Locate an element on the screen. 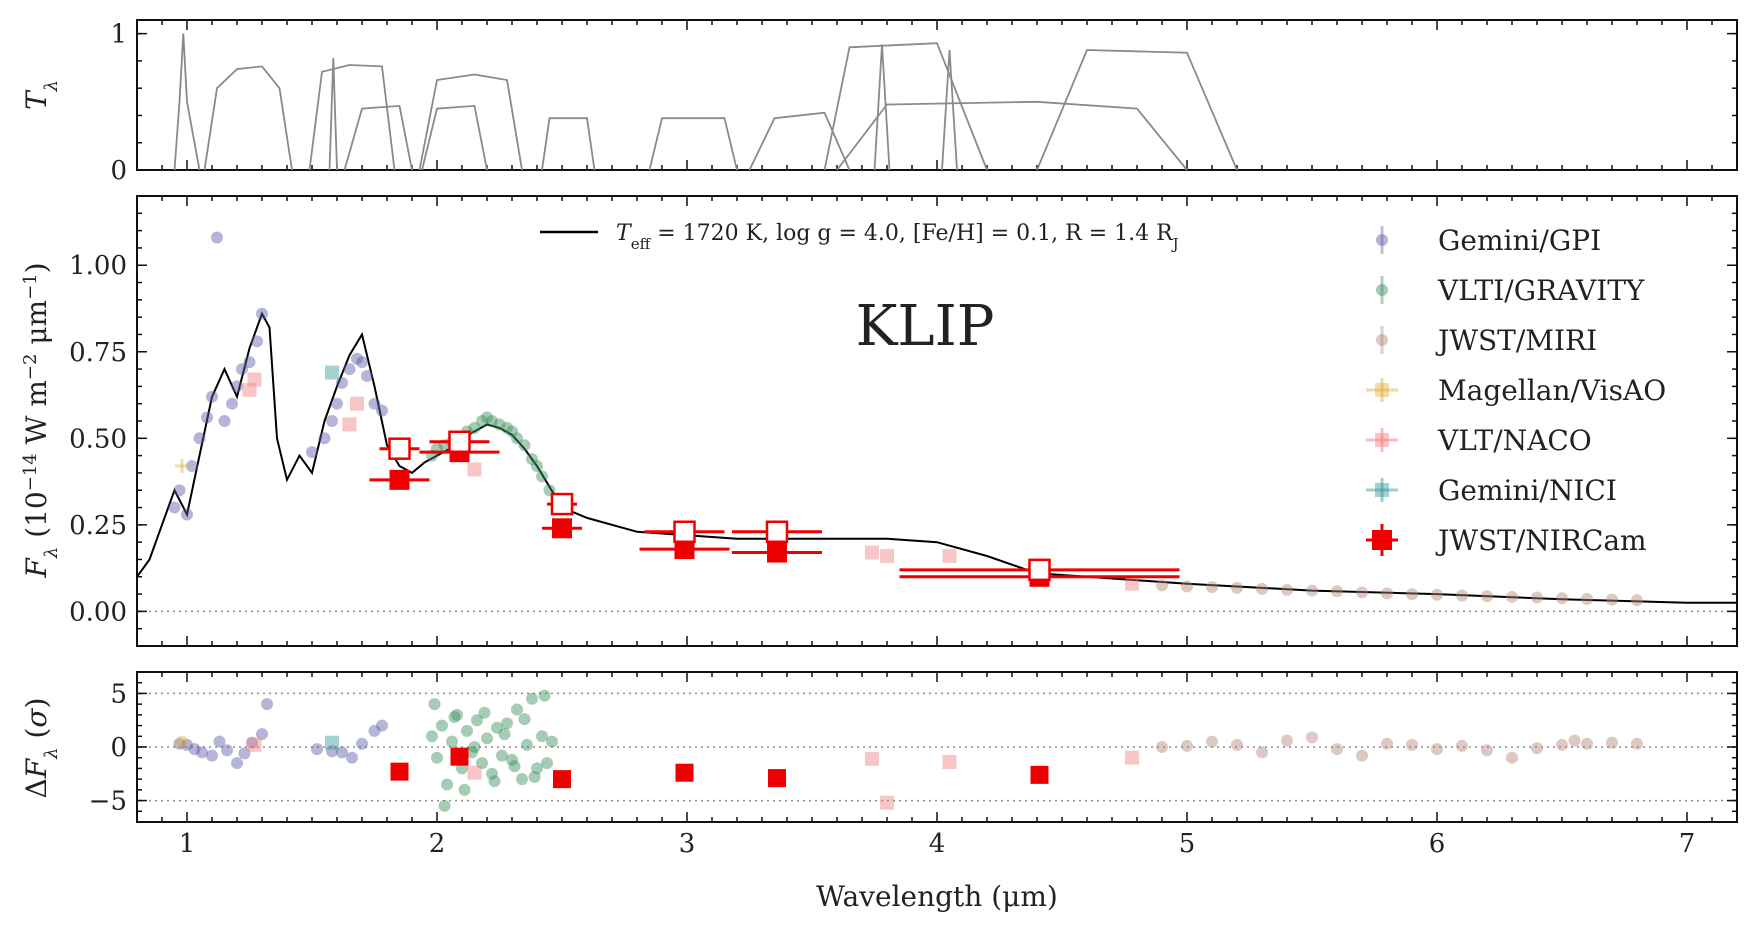  y-tick-label: 1.00 is located at coordinates (98, 266).